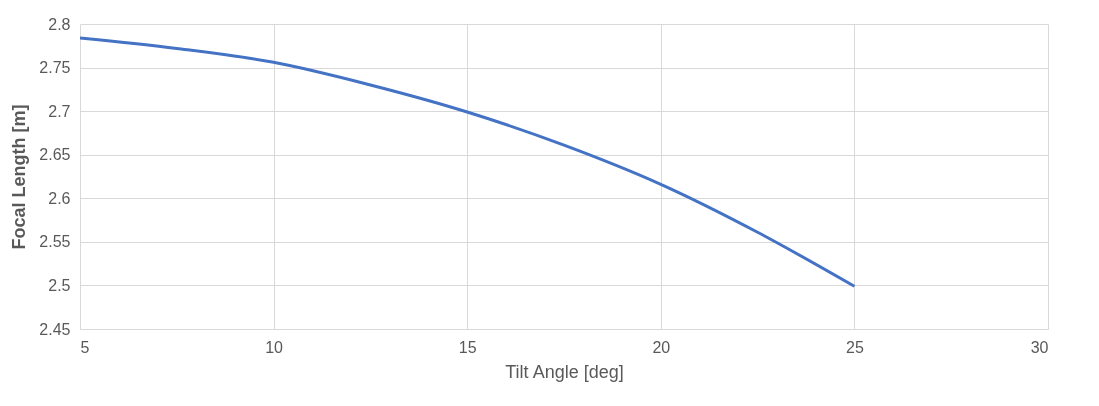 This screenshot has height=406, width=1099. Describe the element at coordinates (661, 347) in the screenshot. I see `x-tick-label: 20` at that location.